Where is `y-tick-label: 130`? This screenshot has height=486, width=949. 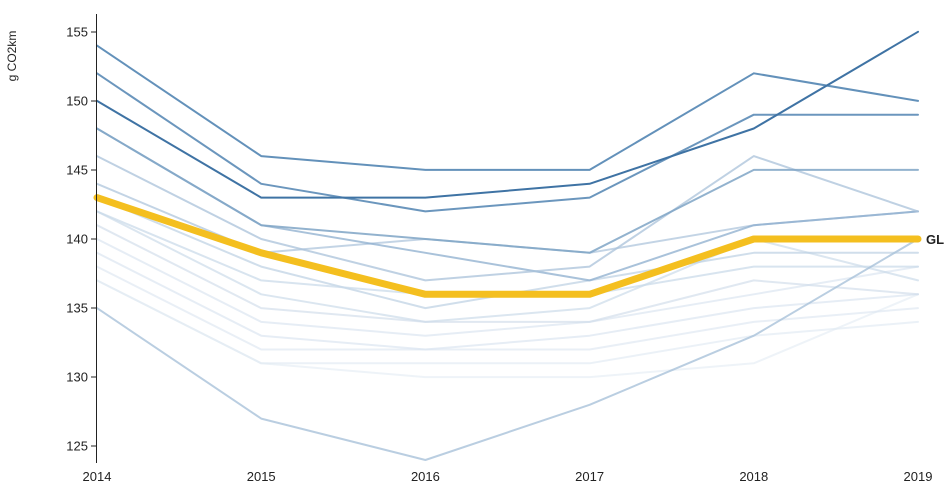 y-tick-label: 130 is located at coordinates (77, 377).